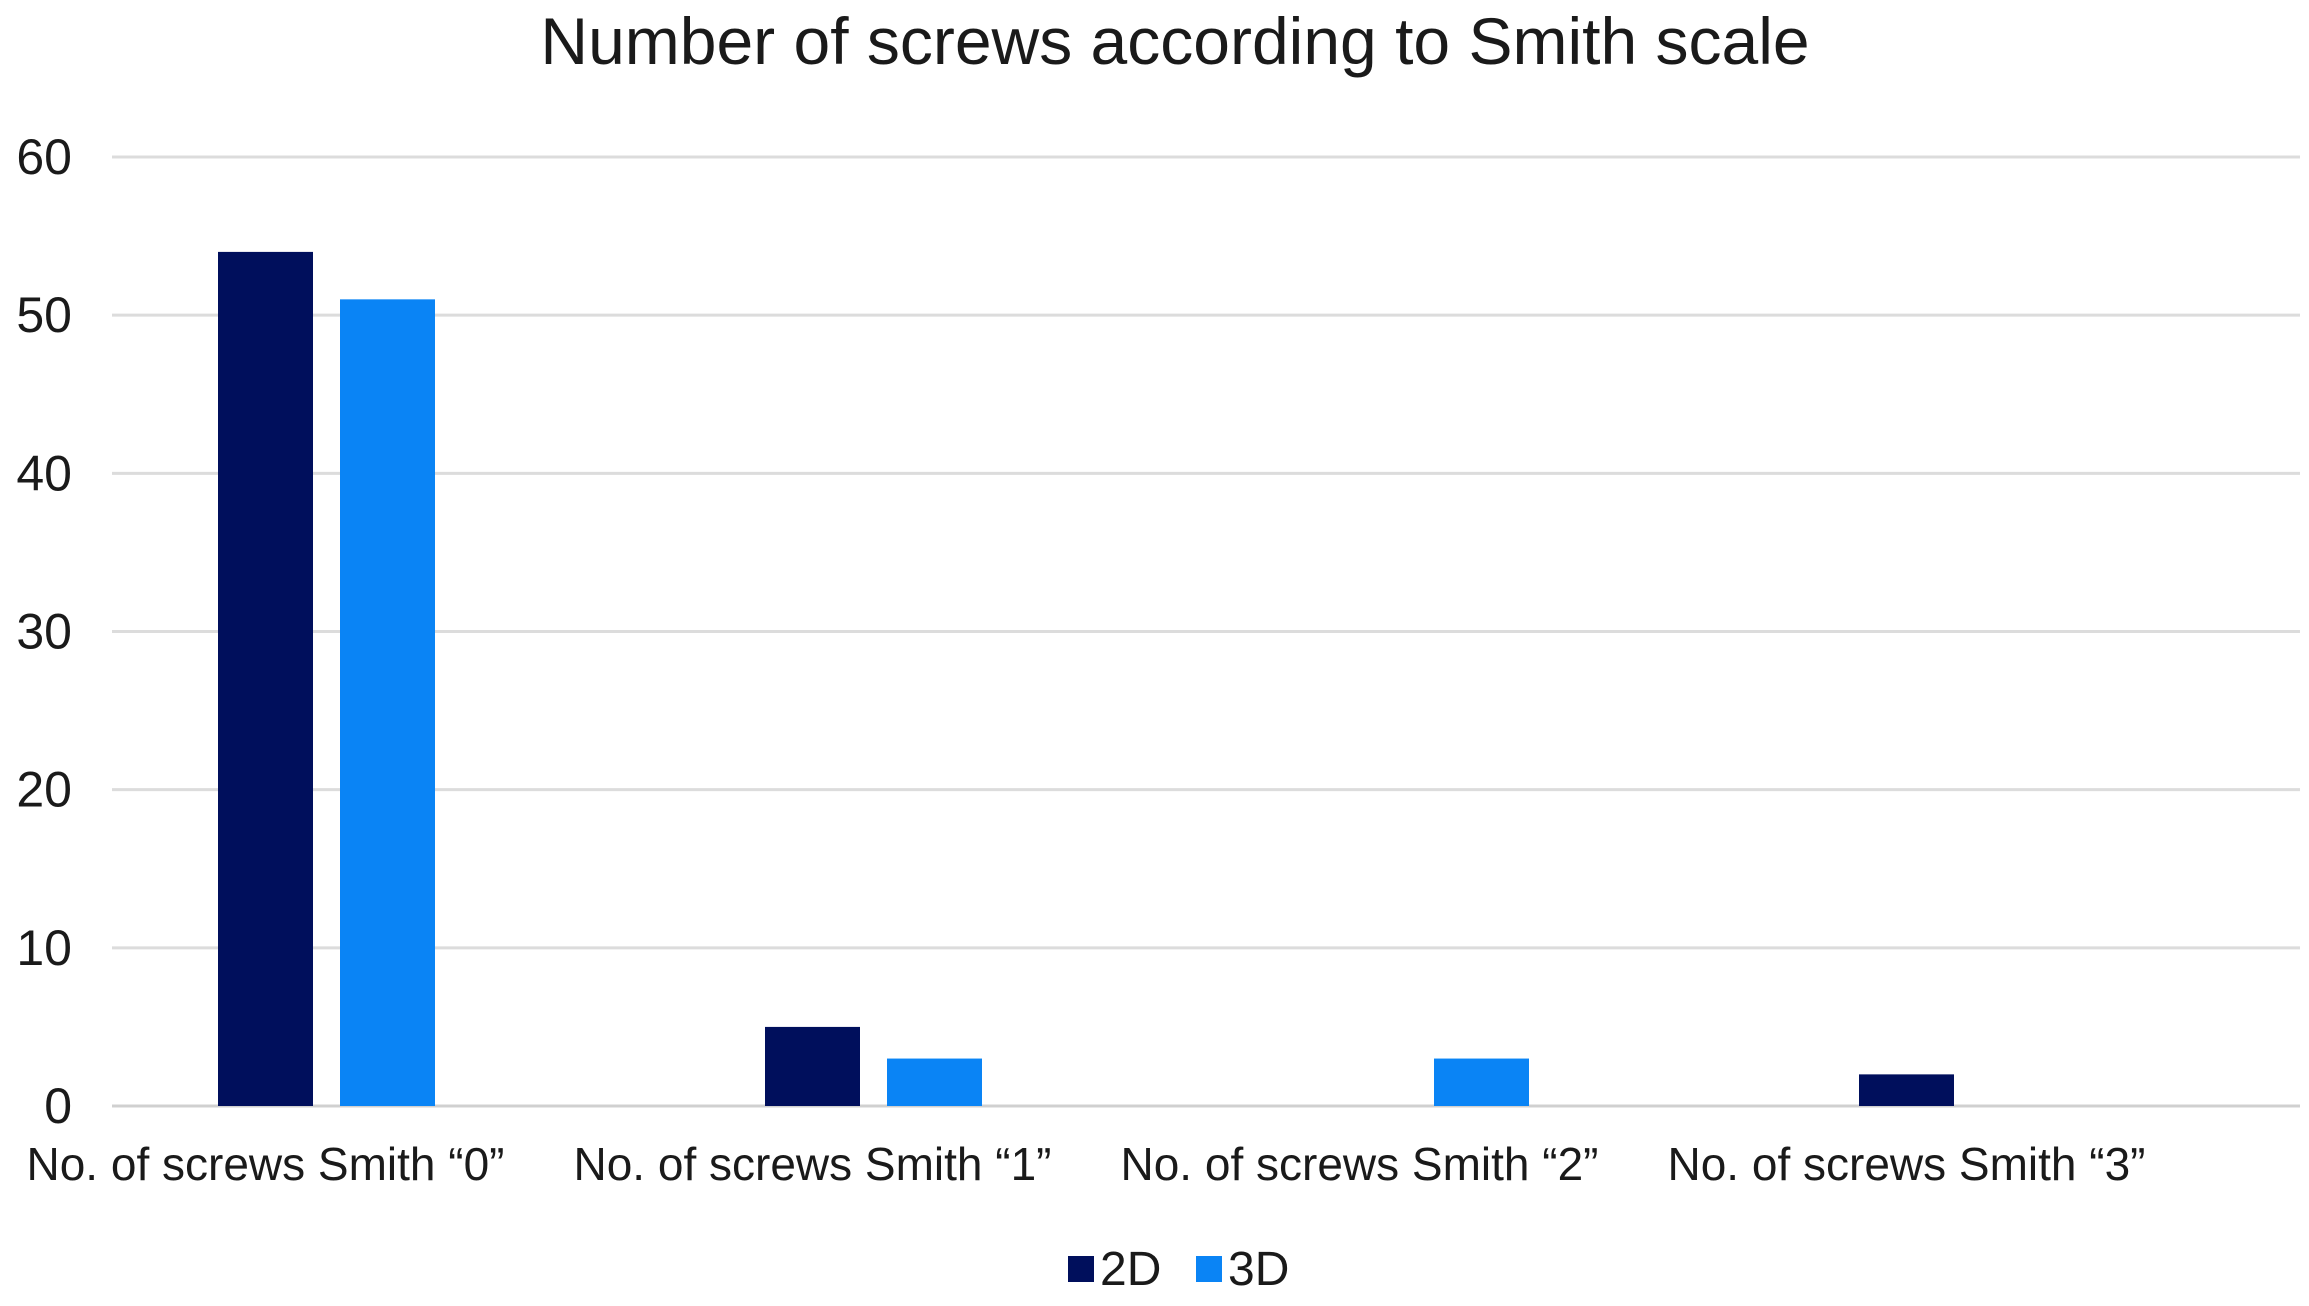 The width and height of the screenshot is (2309, 1306). I want to click on legend-swatch-3d, so click(1209, 1269).